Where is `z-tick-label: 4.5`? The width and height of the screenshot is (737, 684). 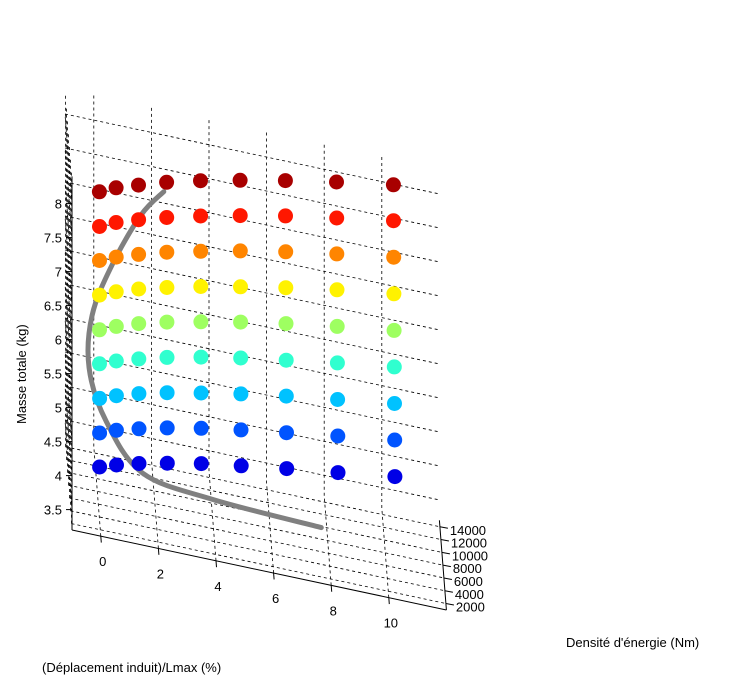 z-tick-label: 4.5 is located at coordinates (53, 442).